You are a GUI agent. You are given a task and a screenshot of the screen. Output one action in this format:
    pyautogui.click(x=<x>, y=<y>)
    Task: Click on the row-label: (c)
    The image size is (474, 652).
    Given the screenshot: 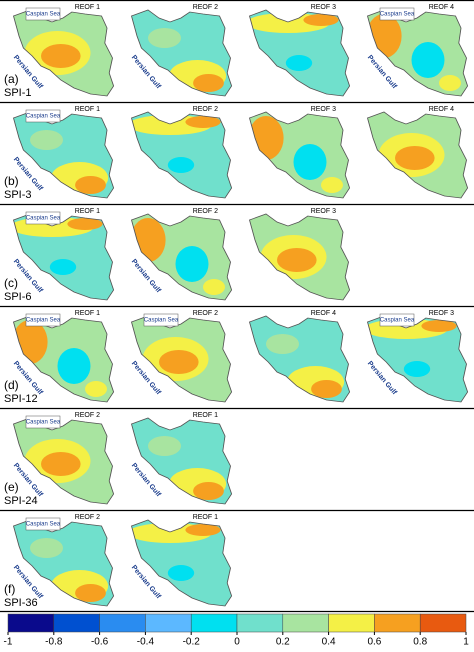 What is the action you would take?
    pyautogui.click(x=11, y=283)
    